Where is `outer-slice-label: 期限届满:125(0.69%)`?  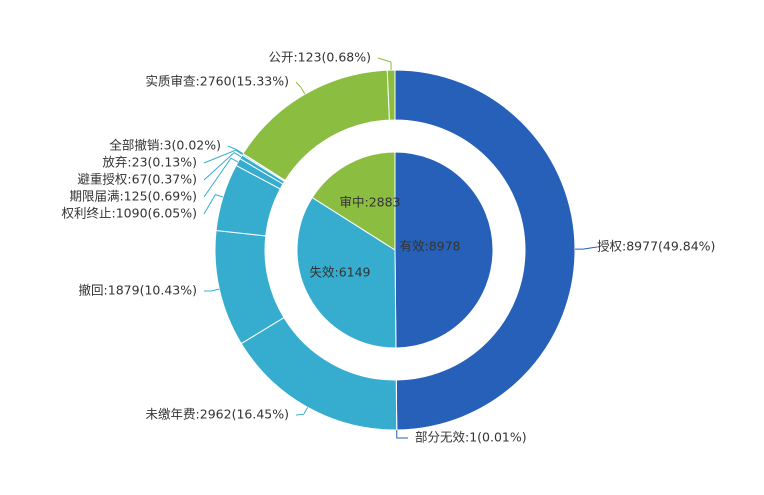
outer-slice-label: 期限届满:125(0.69%) is located at coordinates (133, 196).